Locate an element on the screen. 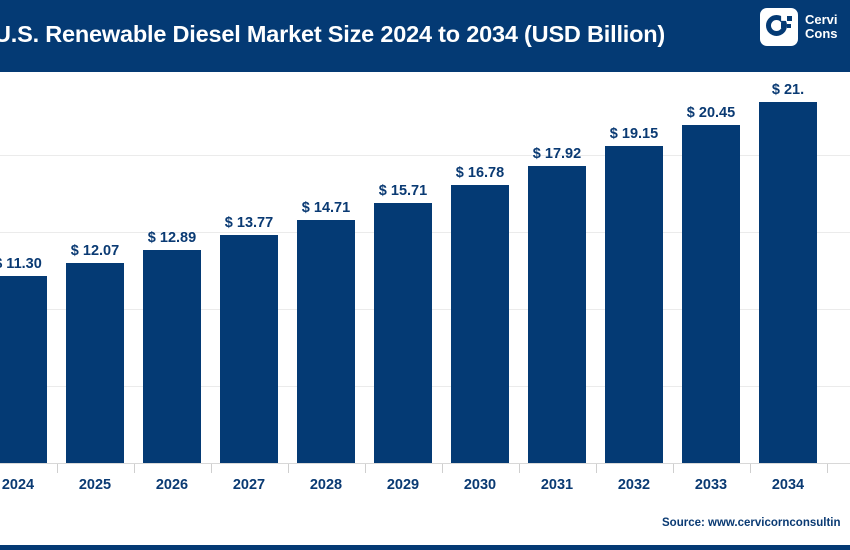  x-tick-label-2033: 2033 is located at coordinates (711, 485).